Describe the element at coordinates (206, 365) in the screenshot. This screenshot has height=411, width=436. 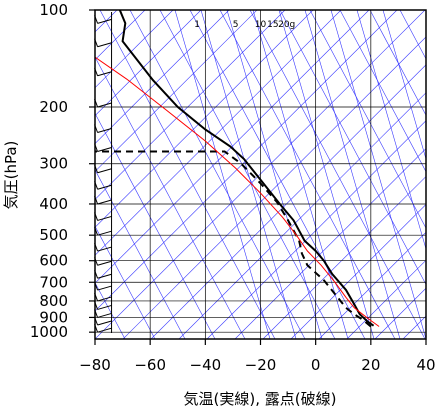
I see `x-tick-label: −40` at that location.